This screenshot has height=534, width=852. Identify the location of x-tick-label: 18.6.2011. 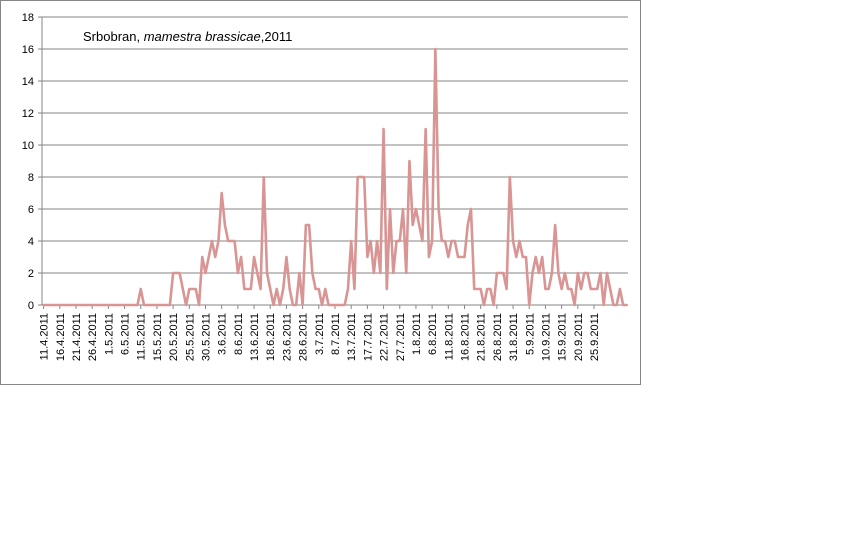
(271, 337).